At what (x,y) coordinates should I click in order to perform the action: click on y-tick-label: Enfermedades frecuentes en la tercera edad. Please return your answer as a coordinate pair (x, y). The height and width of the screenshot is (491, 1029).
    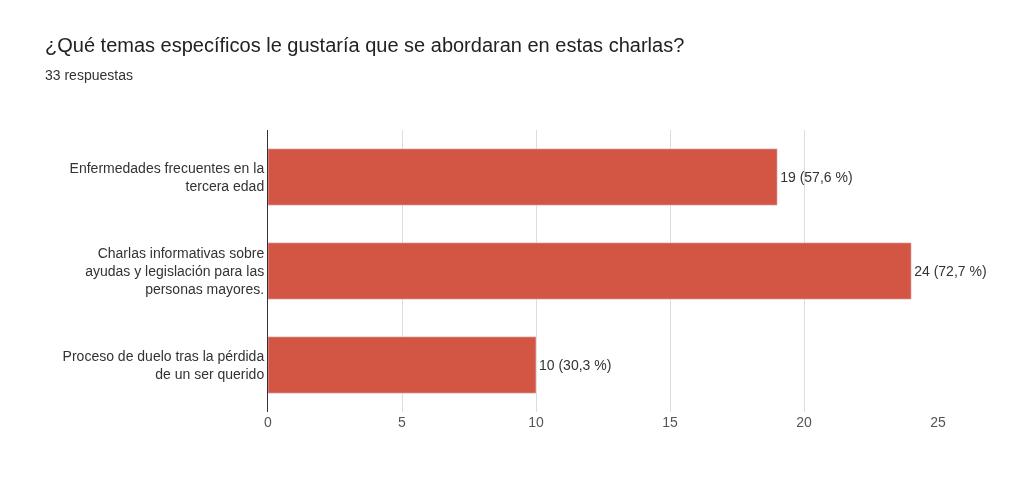
    Looking at the image, I should click on (167, 176).